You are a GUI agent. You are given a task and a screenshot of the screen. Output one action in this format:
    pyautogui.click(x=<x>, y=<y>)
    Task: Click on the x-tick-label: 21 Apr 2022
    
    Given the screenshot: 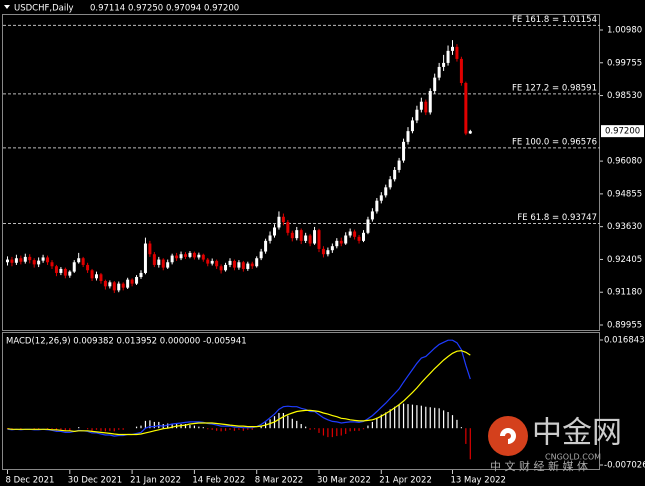 What is the action you would take?
    pyautogui.click(x=405, y=481)
    